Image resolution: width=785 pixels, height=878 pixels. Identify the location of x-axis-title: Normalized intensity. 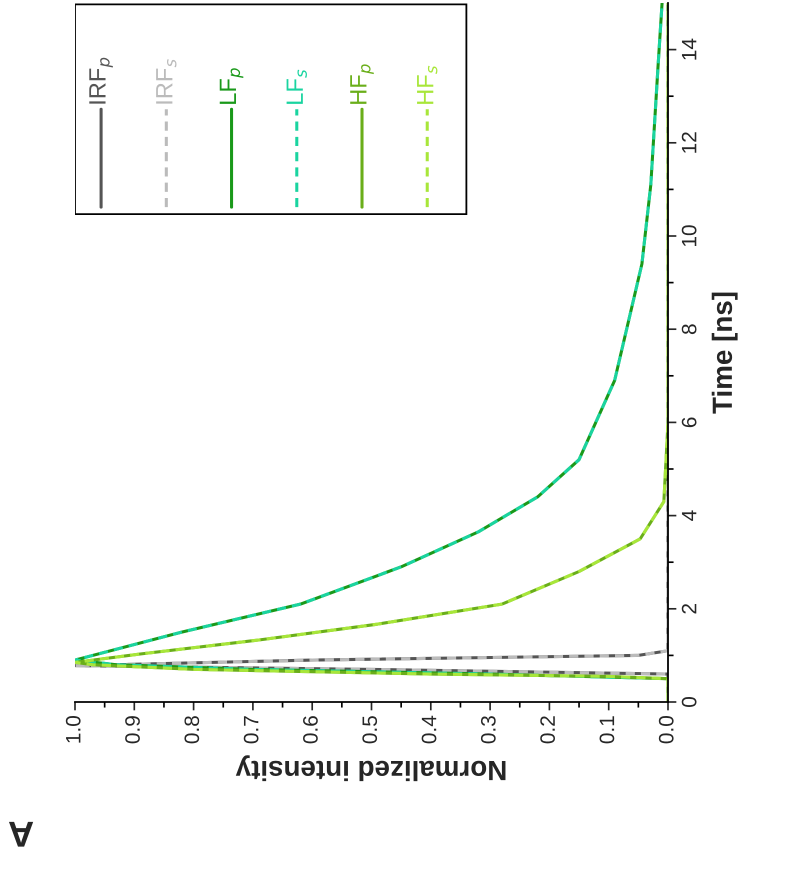
(371, 768).